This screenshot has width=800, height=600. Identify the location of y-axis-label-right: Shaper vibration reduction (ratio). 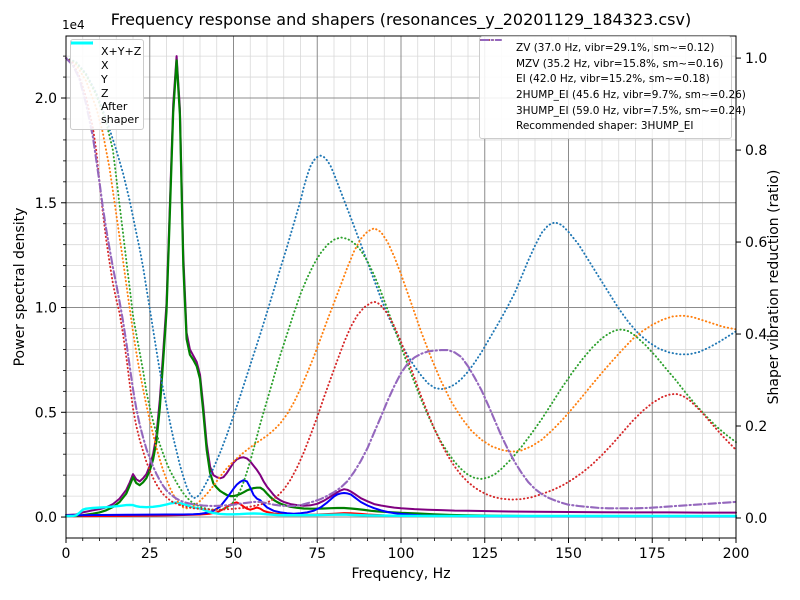
(774, 287).